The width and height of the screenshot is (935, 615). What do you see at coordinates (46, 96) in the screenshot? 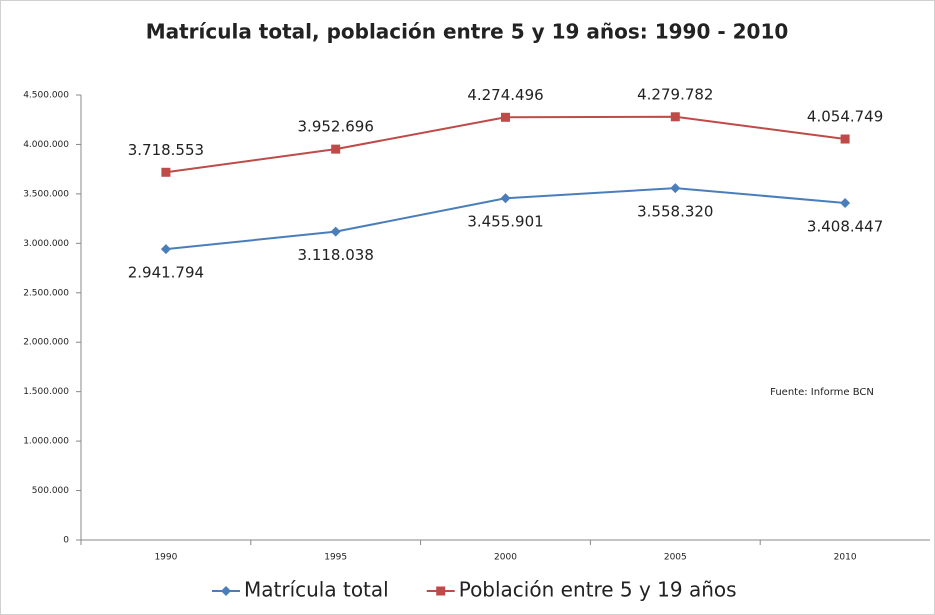
I see `y-tick-label: 4.500.000` at bounding box center [46, 96].